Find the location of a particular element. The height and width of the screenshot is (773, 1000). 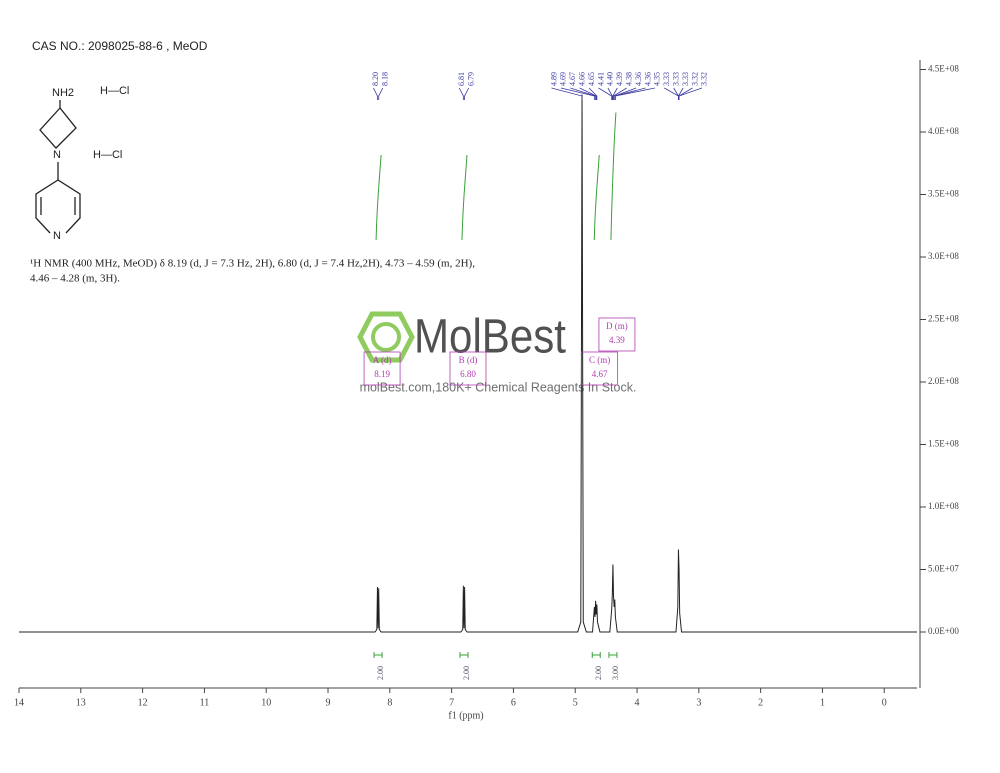

multiplet-name: B (d) is located at coordinates (468, 360).